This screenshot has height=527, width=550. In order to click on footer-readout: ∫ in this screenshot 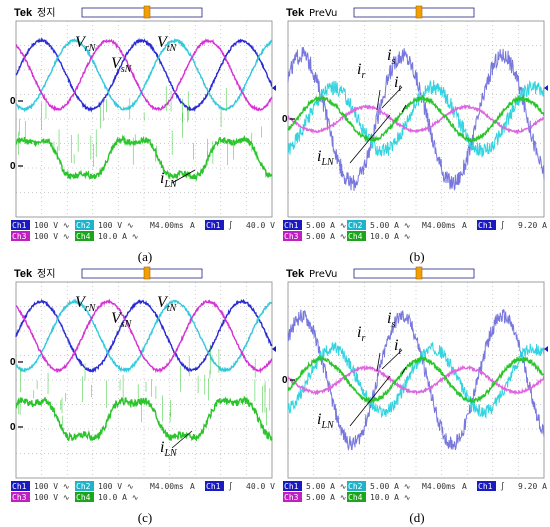, I will do `click(502, 486)`.